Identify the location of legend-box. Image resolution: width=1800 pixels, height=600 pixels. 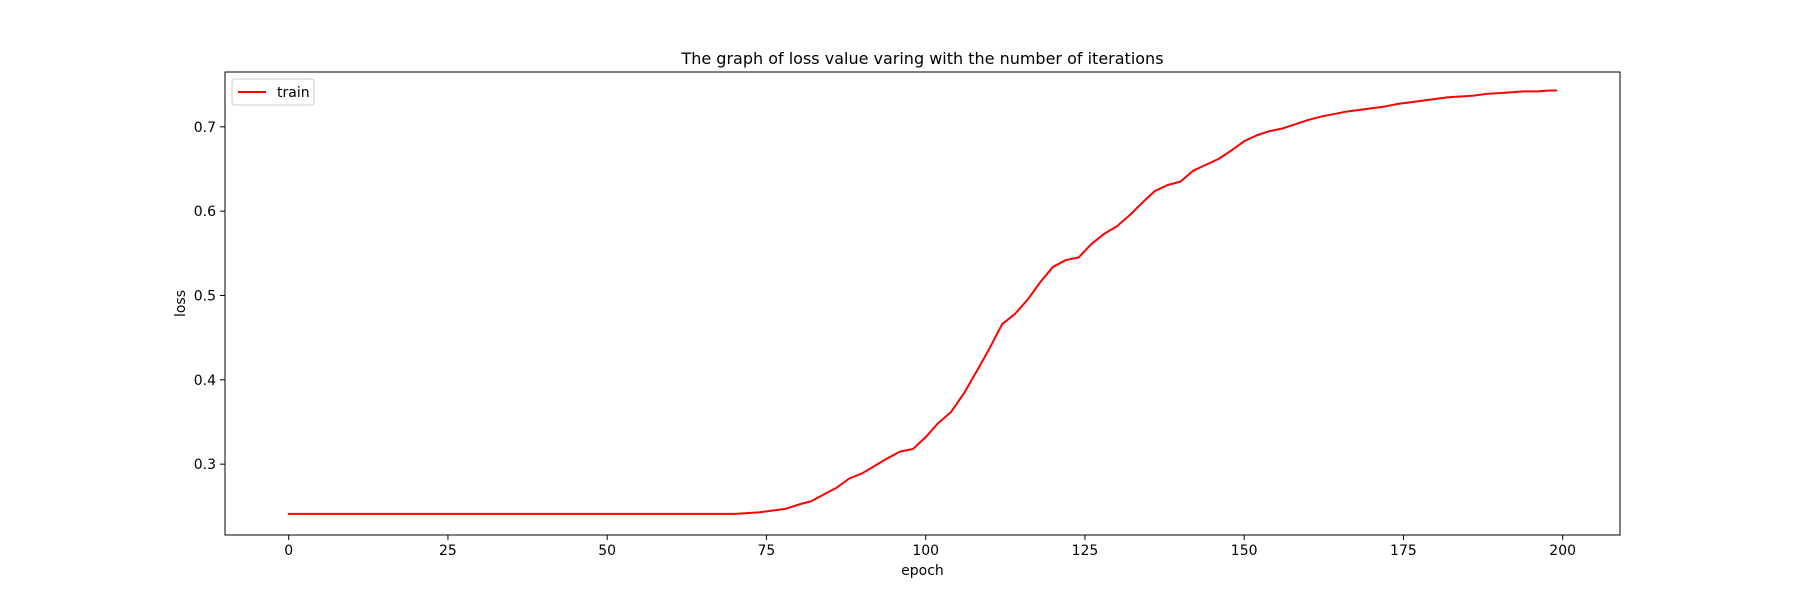
(273, 92).